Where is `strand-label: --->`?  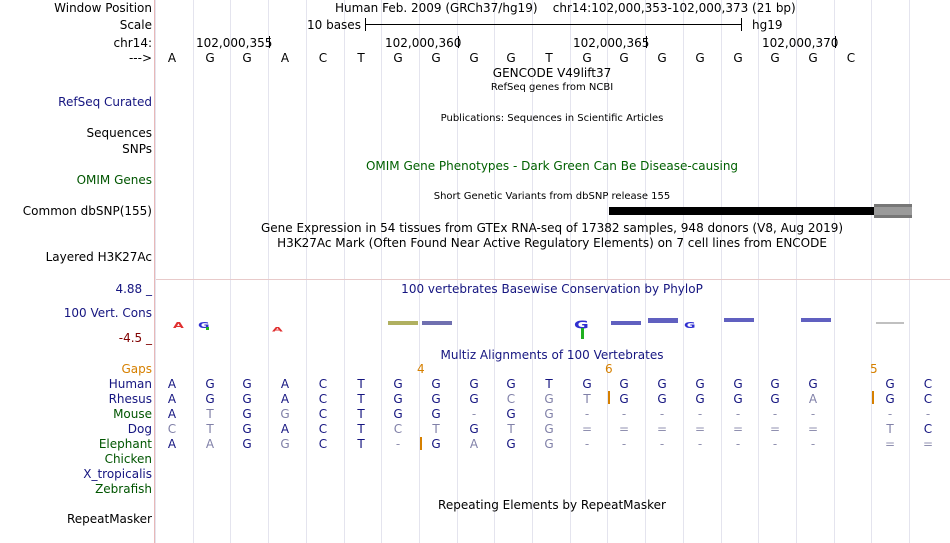
strand-label: ---> is located at coordinates (140, 58).